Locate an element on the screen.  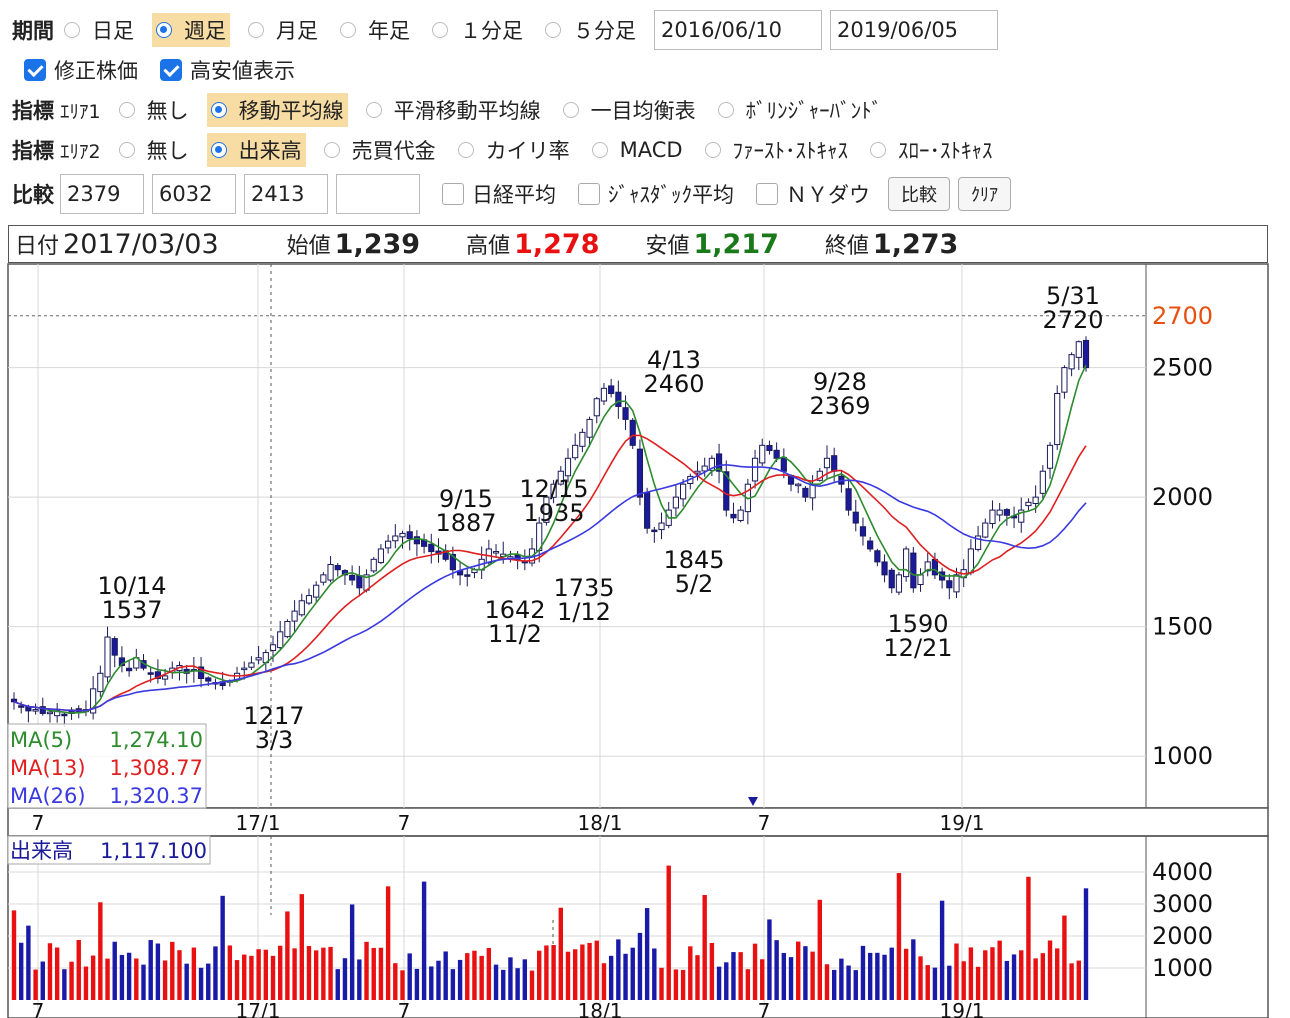
volume-x-tick-label: 18/1 is located at coordinates (600, 1008).